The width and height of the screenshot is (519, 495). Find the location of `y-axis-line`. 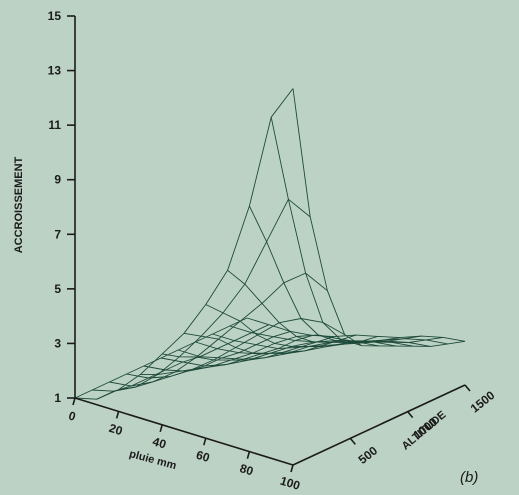

y-axis-line is located at coordinates (379, 425).